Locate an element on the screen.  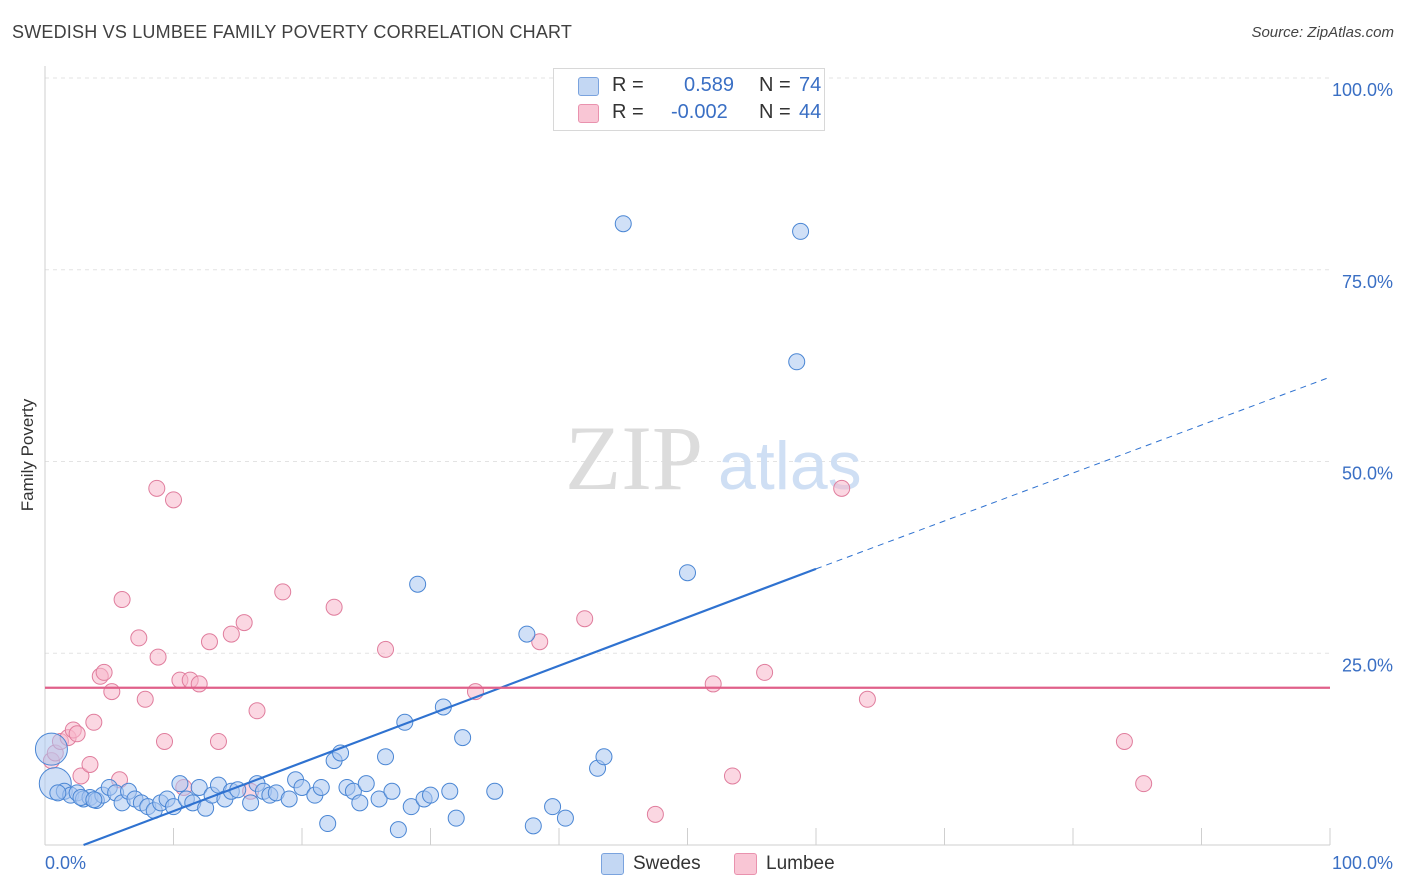
source-label: Source: ZipAtlas.com is located at coordinates (1322, 32).